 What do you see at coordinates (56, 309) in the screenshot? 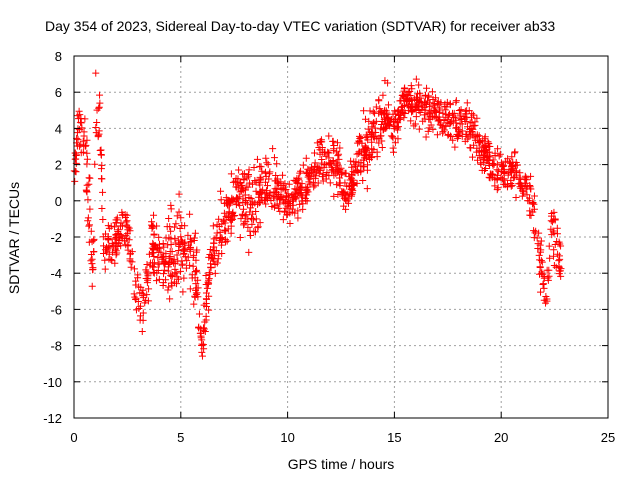
I see `y-tick-label: -6` at bounding box center [56, 309].